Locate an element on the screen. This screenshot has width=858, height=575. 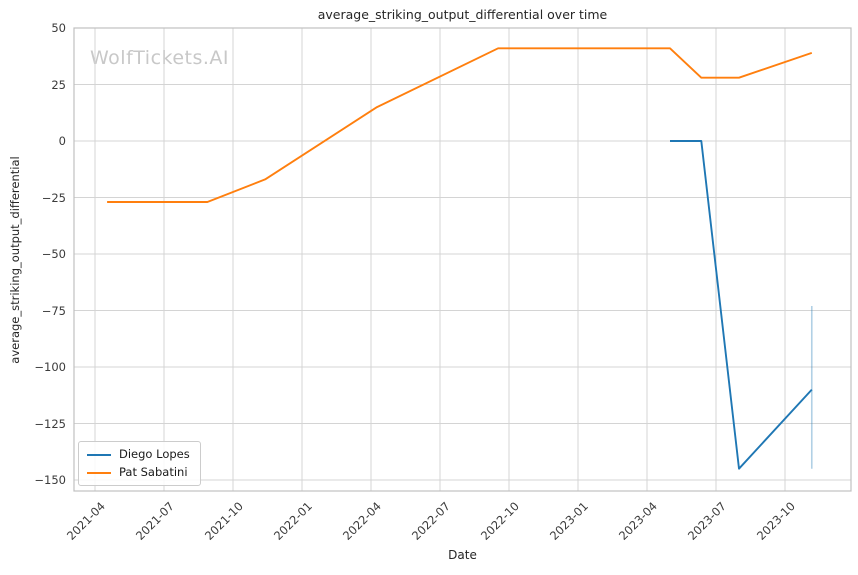
legend-item-pat-sabatini: Pat Sabatini is located at coordinates (138, 472).